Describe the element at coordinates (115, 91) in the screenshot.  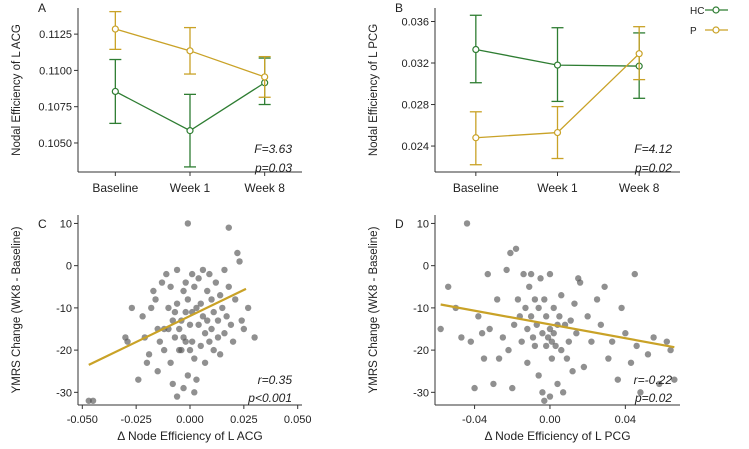
I see `panel-a-series-hc-point` at that location.